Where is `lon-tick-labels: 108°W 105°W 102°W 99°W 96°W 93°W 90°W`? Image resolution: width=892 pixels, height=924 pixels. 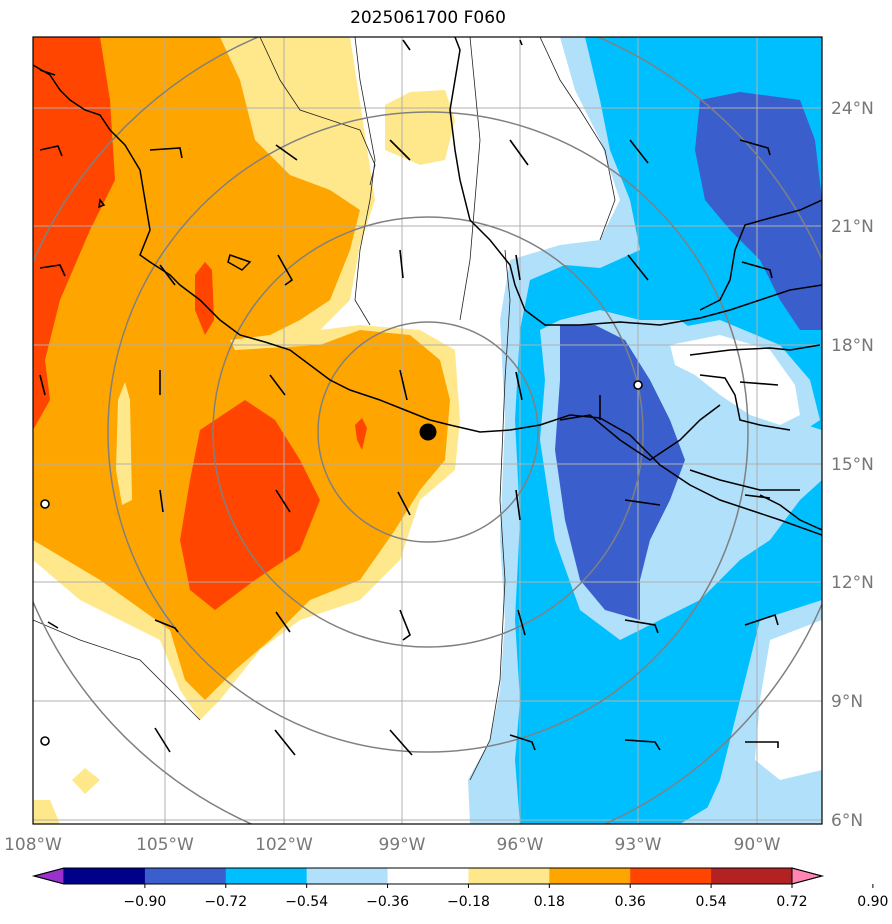
lon-tick-labels: 108°W 105°W 102°W 99°W 96°W 93°W 90°W is located at coordinates (392, 845).